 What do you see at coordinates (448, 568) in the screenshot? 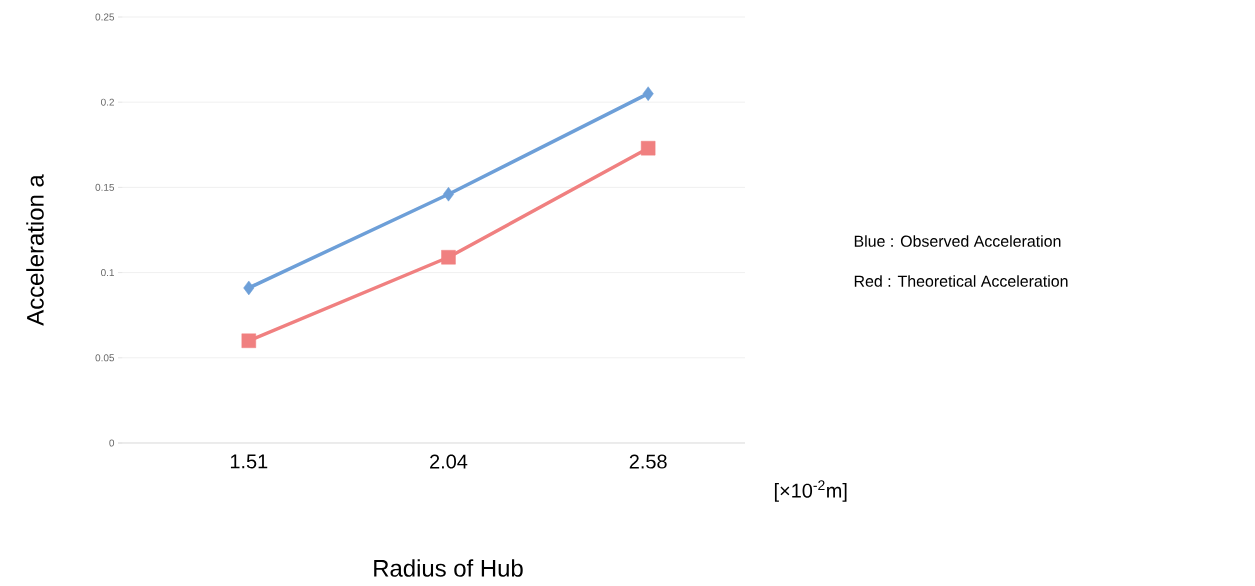
I see `x-axis-title: Radius of Hub` at bounding box center [448, 568].